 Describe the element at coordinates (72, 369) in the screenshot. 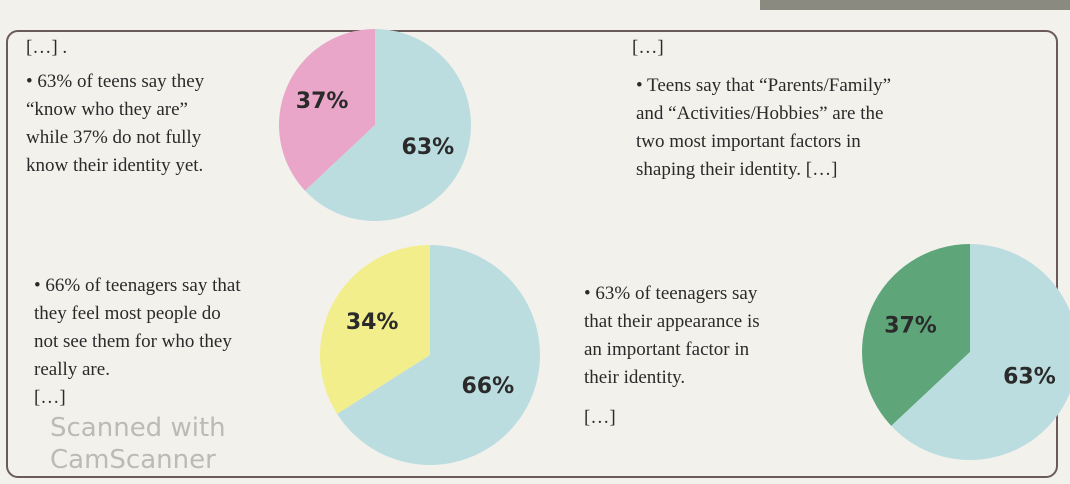

I see `text-line: really are.` at that location.